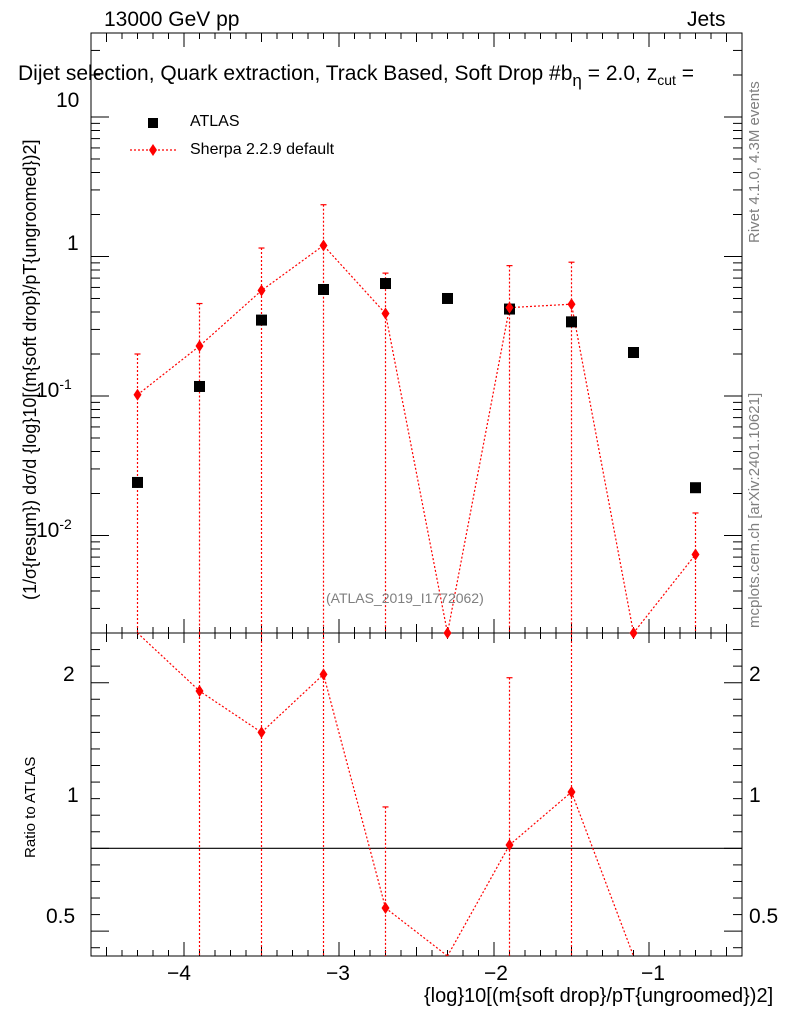 Image resolution: width=786 pixels, height=1024 pixels. I want to click on rivet-version-label: Rivet 4.1.0, 4.3M events, so click(754, 162).